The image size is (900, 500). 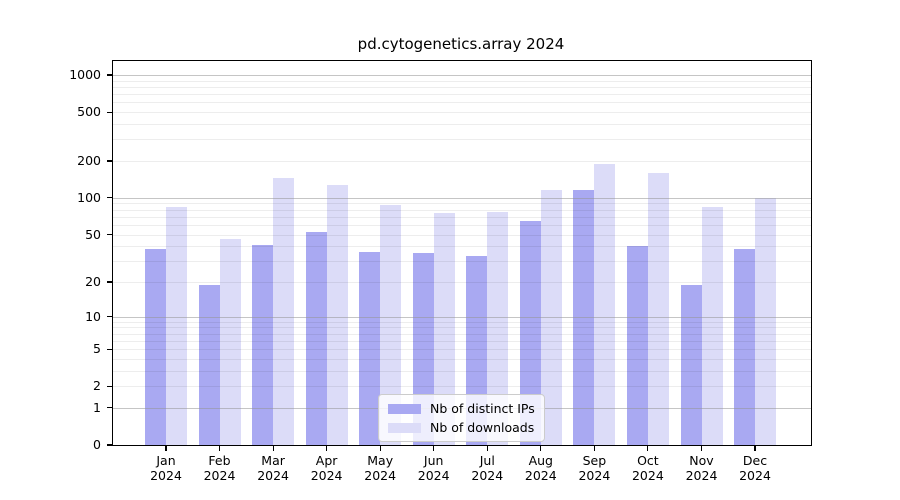 What do you see at coordinates (209, 364) in the screenshot?
I see `bar-distinct-ips-feb-2024` at bounding box center [209, 364].